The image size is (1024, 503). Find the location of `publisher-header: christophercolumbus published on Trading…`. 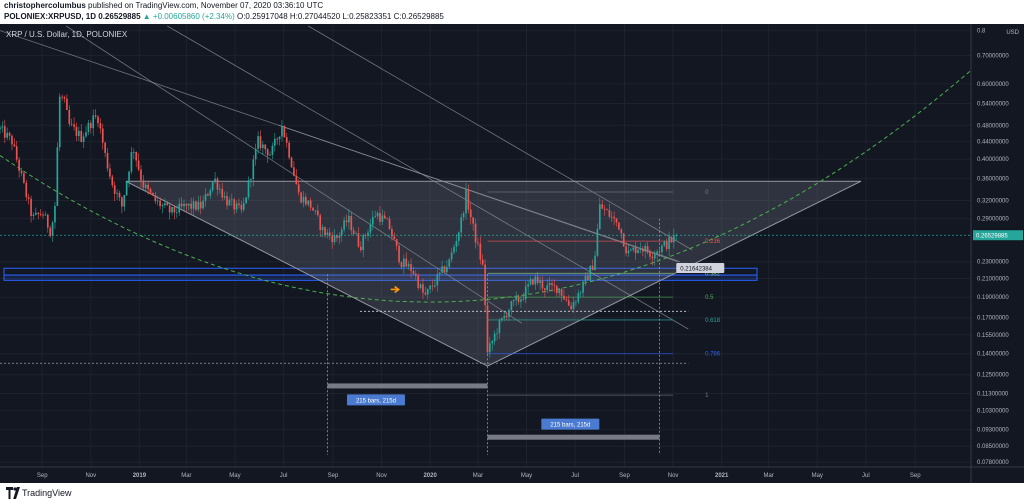

publisher-header: christophercolumbus published on Trading… is located at coordinates (512, 12).